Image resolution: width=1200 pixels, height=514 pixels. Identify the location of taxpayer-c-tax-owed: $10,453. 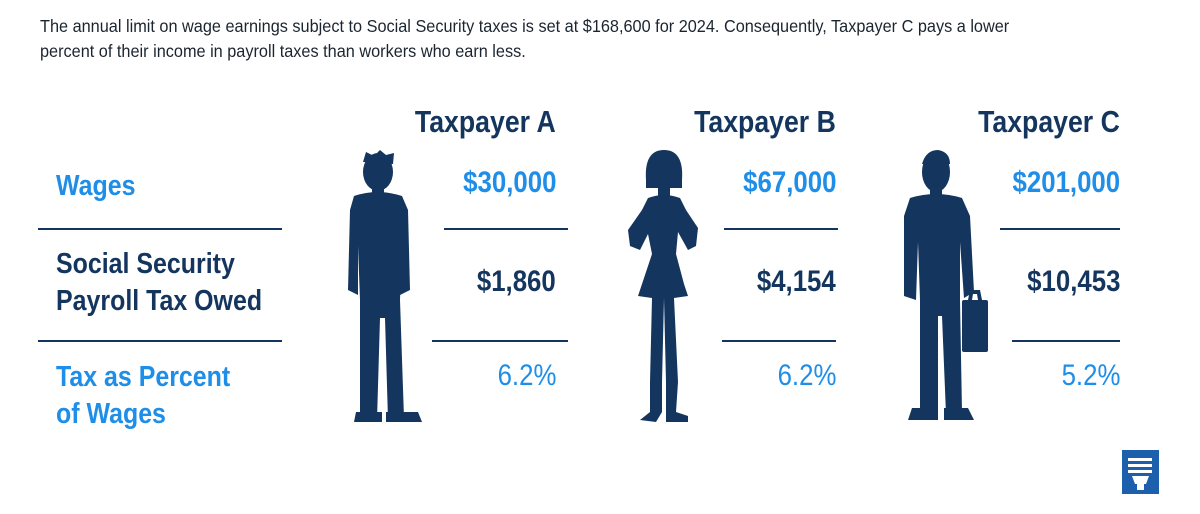
(1073, 281).